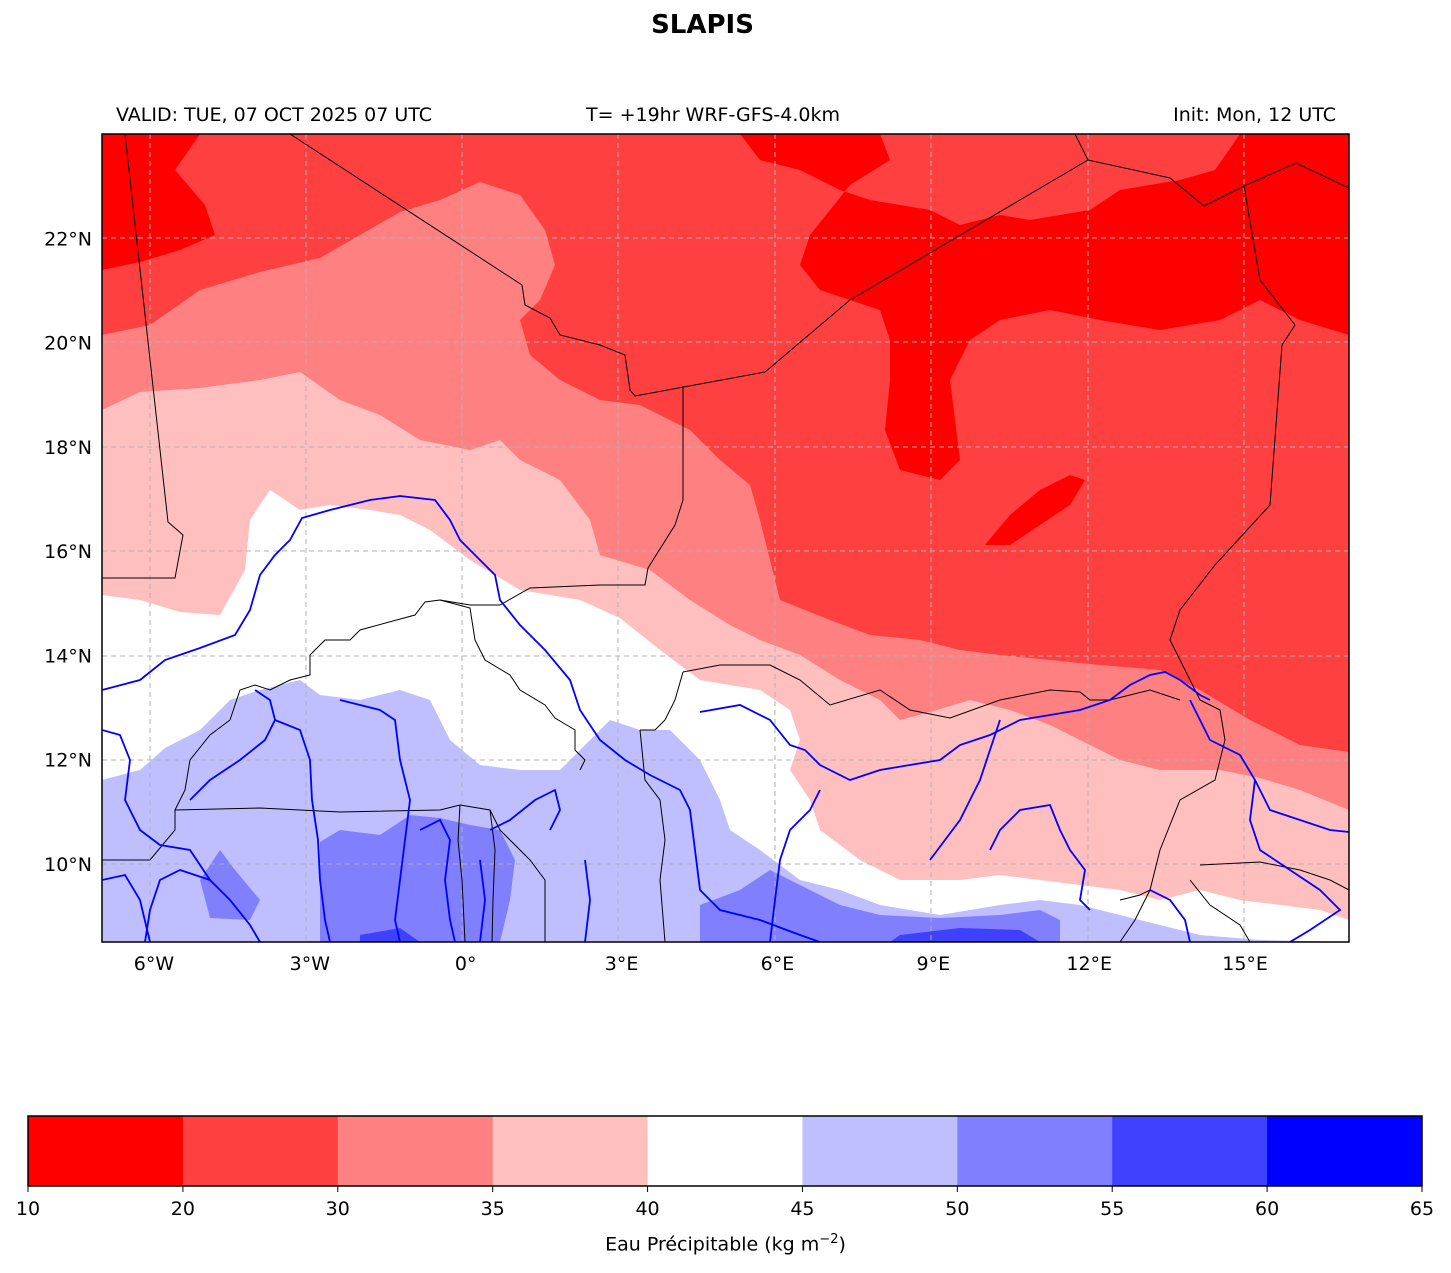 The height and width of the screenshot is (1273, 1451). I want to click on colorbar-tick-label: 55, so click(1112, 1209).